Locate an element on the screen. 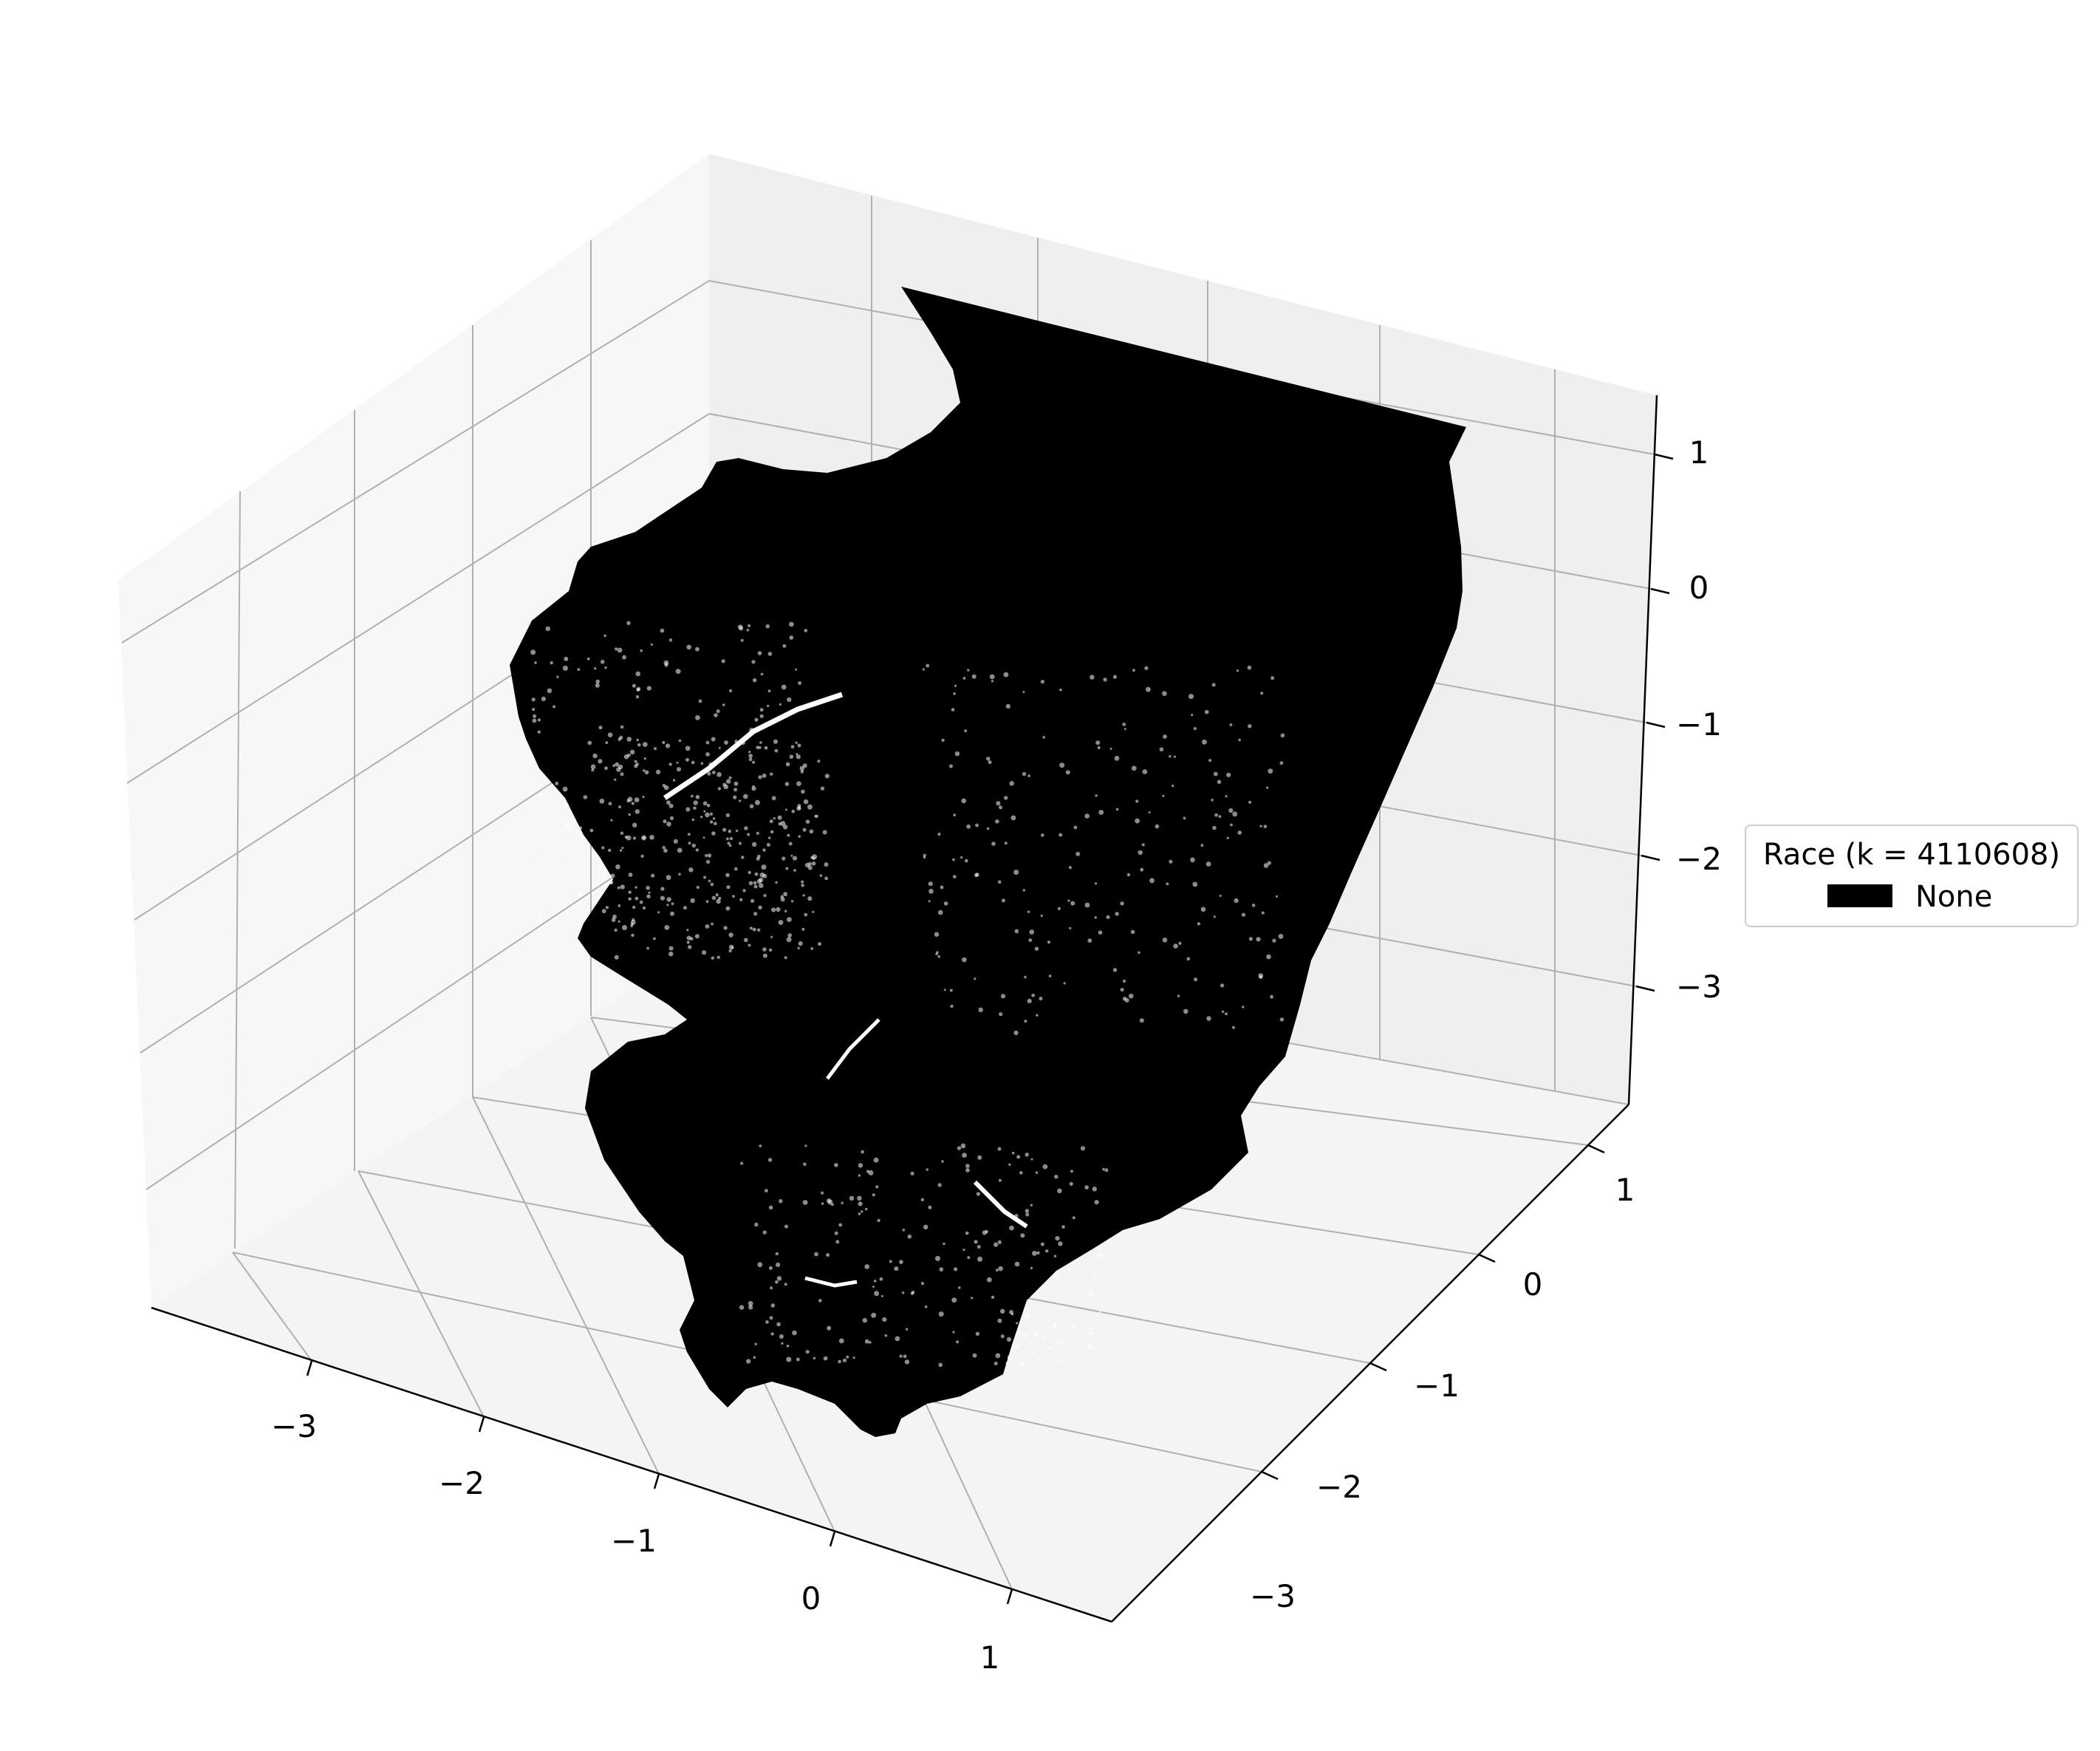  x-tick-label: 1 is located at coordinates (990, 1657).